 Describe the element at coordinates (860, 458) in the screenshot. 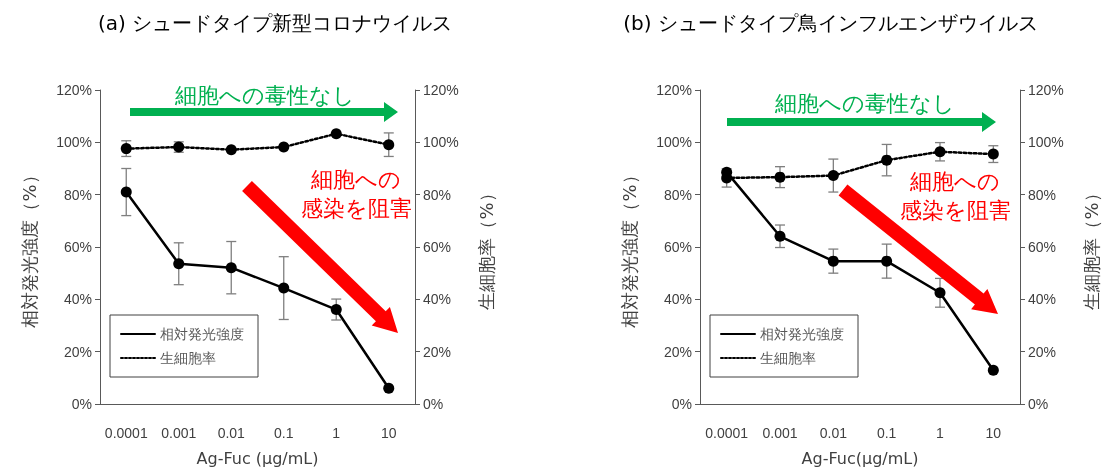

I see `x-axis-title: Ag-Fuc(µg/mL)` at that location.